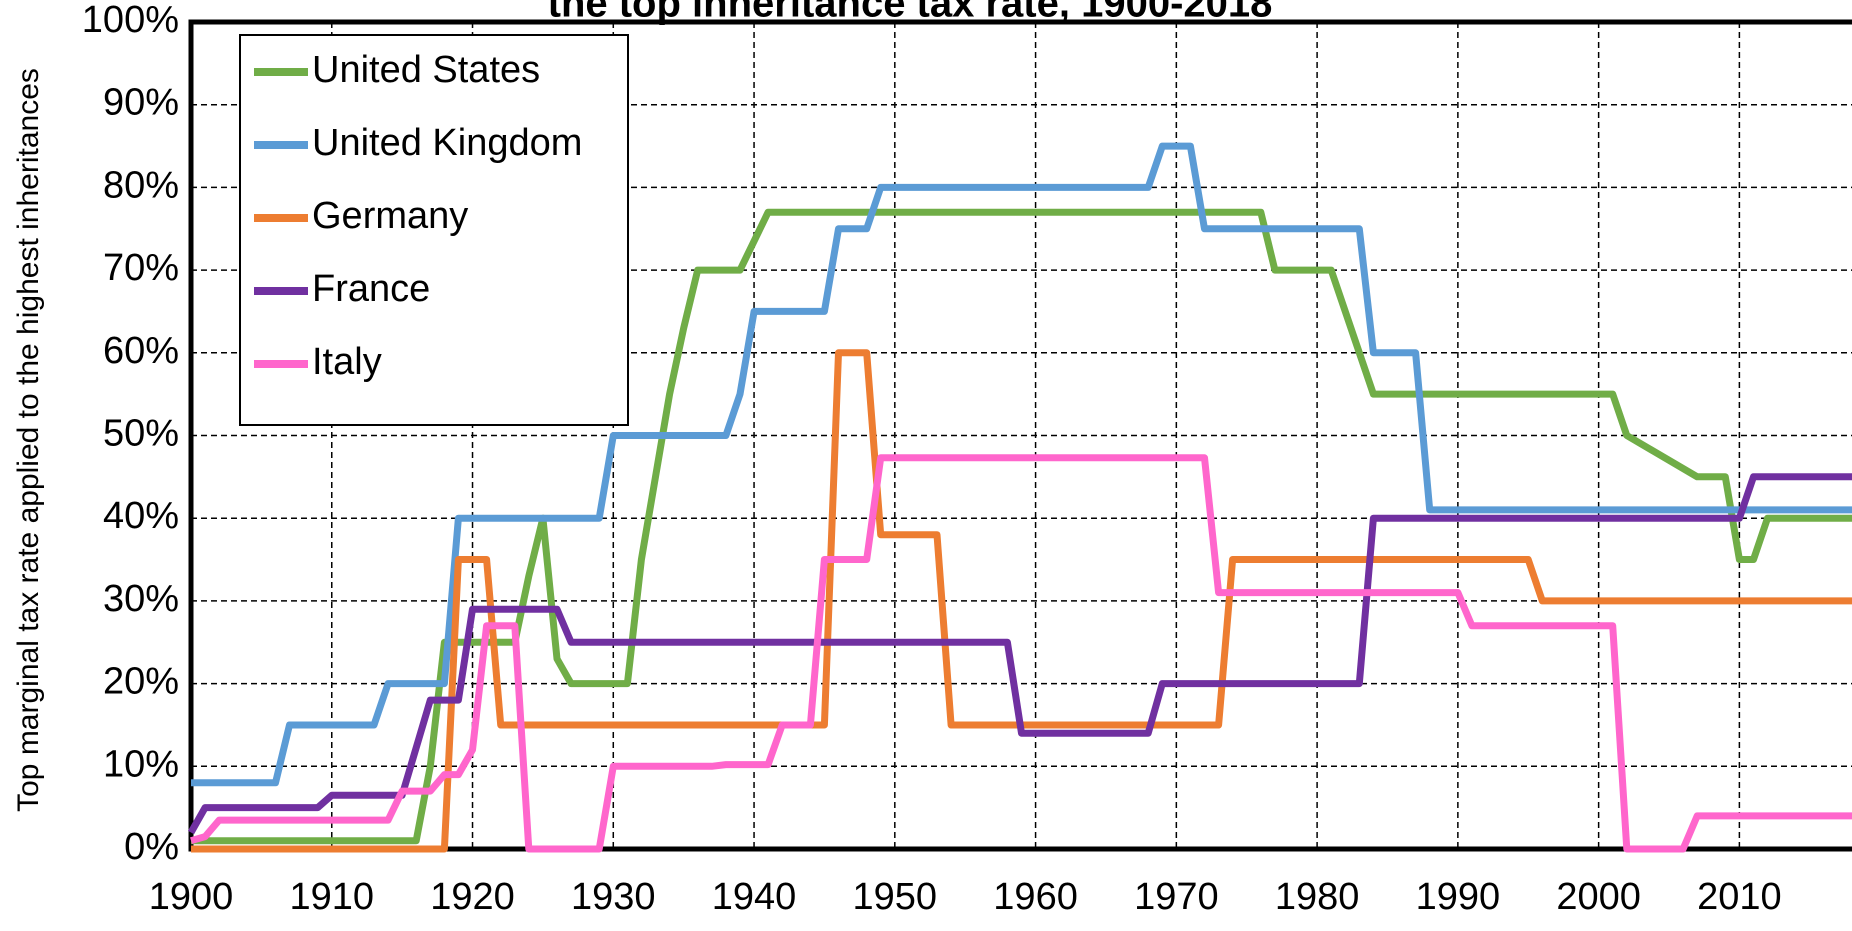 This screenshot has height=931, width=1852. Describe the element at coordinates (447, 143) in the screenshot. I see `legend-label: United Kingdom` at that location.